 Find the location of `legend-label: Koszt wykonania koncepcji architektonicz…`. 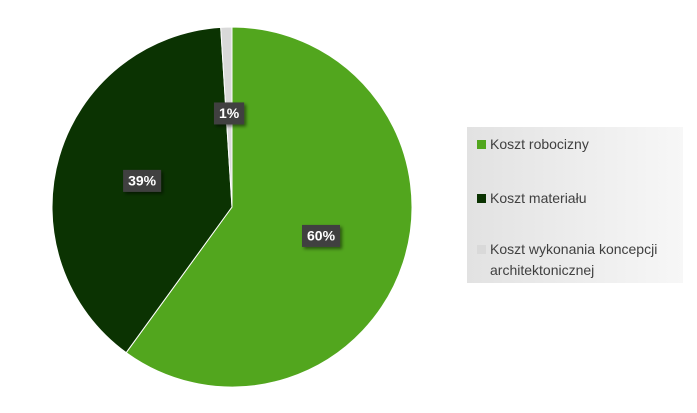

legend-label: Koszt wykonania koncepcji architektonicz… is located at coordinates (574, 259).